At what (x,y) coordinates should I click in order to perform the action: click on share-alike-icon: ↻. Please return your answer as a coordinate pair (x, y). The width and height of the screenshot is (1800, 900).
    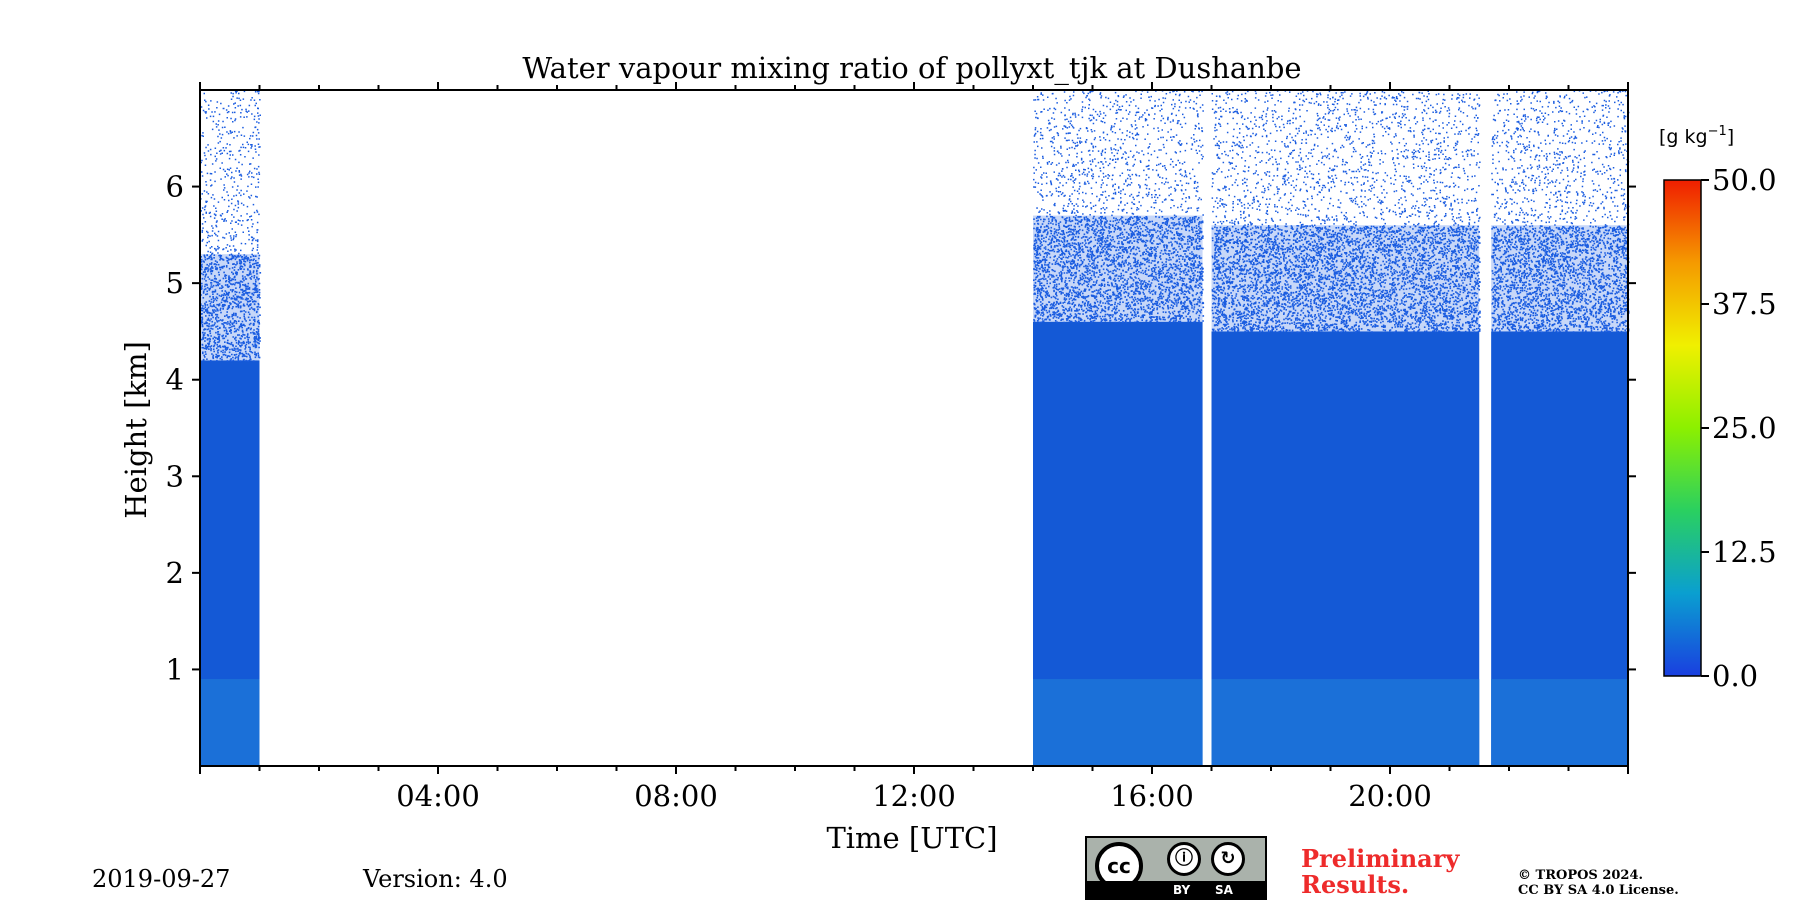
    Looking at the image, I should click on (1228, 859).